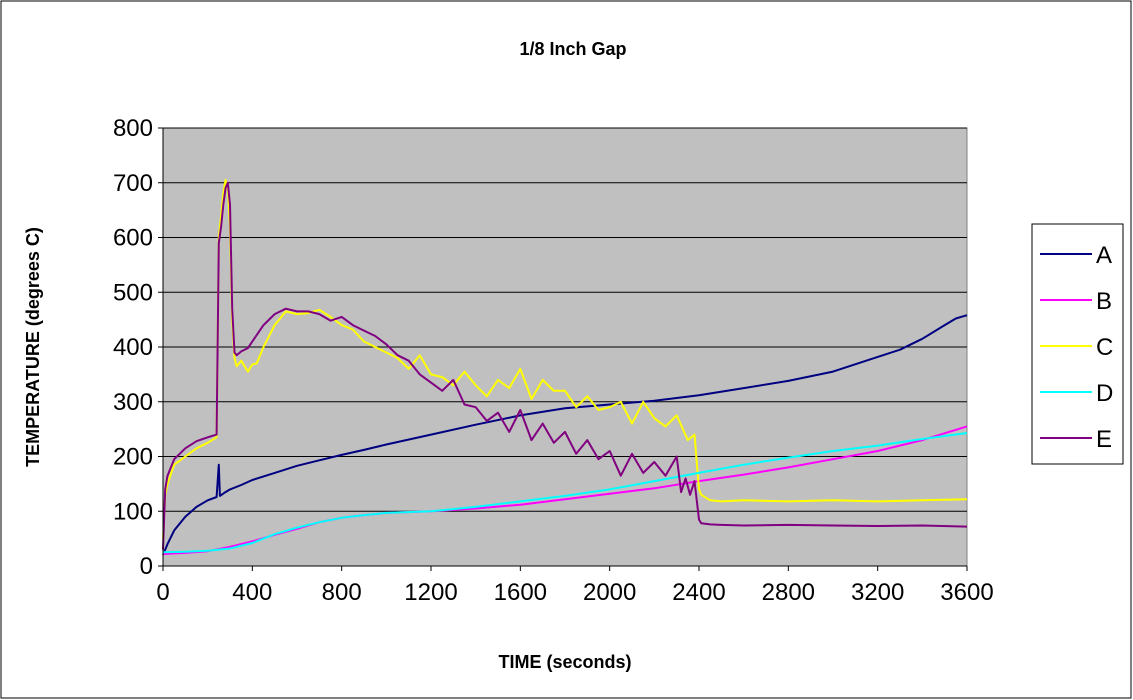 The width and height of the screenshot is (1133, 700). What do you see at coordinates (146, 566) in the screenshot?
I see `y-tick-label: 0` at bounding box center [146, 566].